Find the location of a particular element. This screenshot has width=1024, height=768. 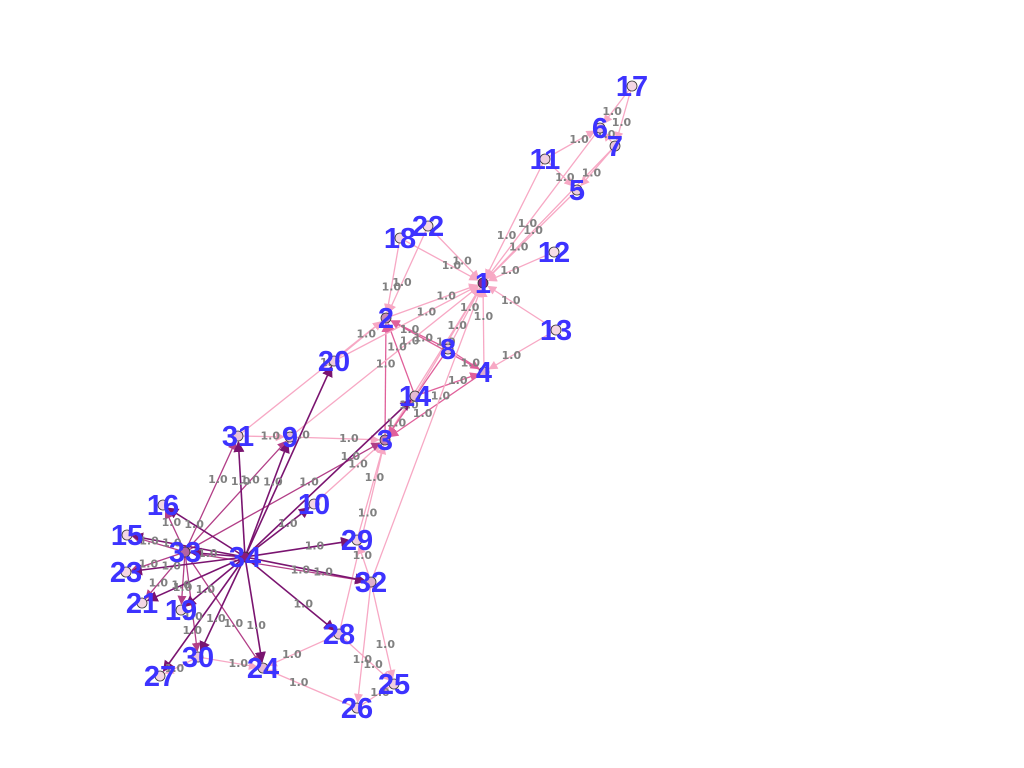

node-label-9: 9 is located at coordinates (290, 438).